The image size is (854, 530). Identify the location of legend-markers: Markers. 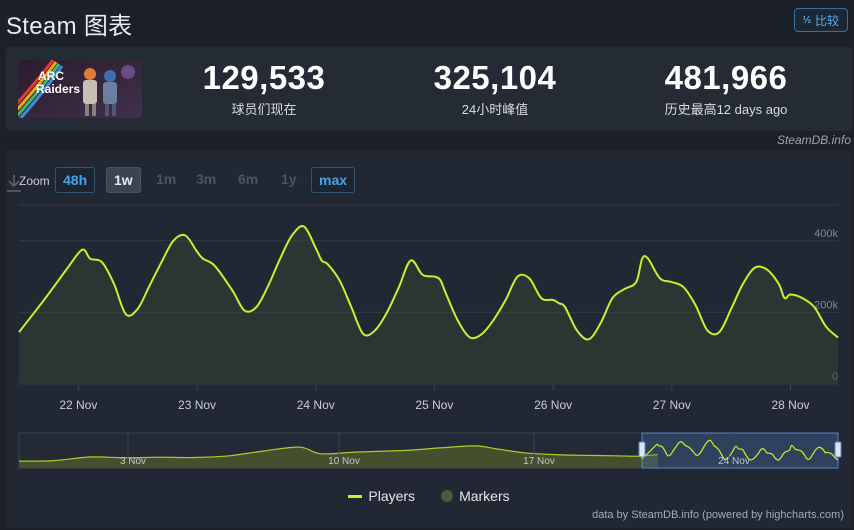
(475, 496).